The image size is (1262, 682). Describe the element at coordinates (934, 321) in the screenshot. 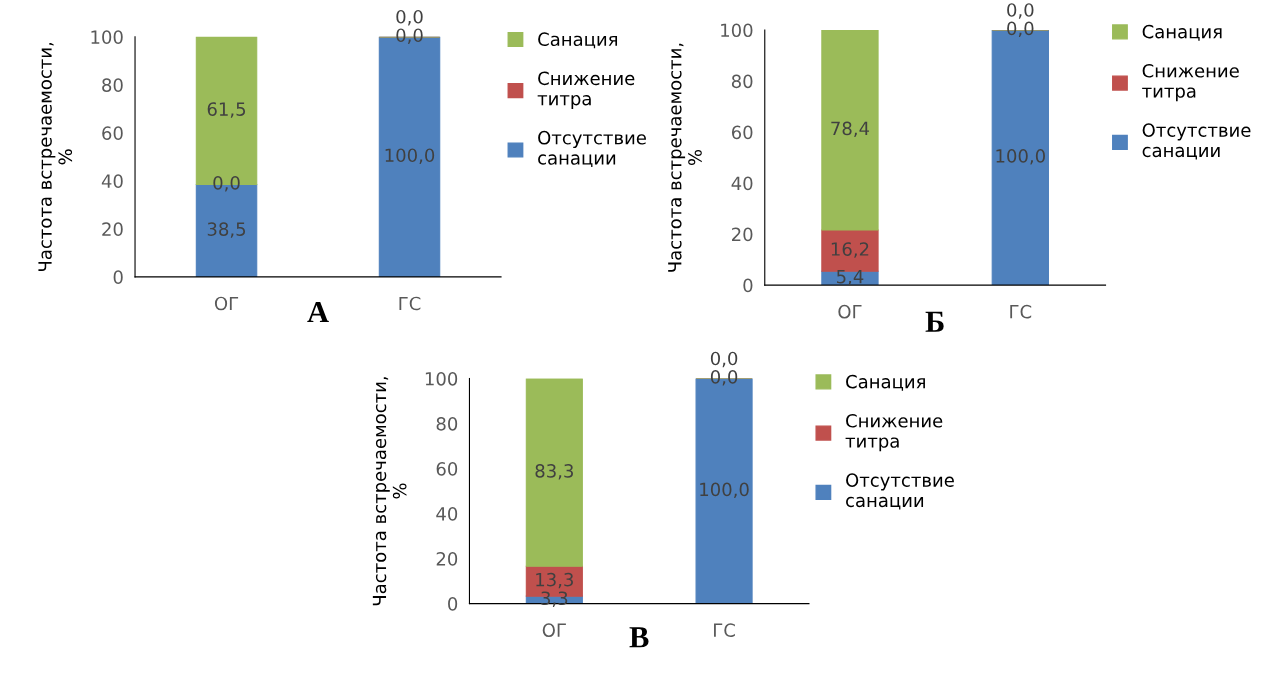

I see `text: Б` at that location.